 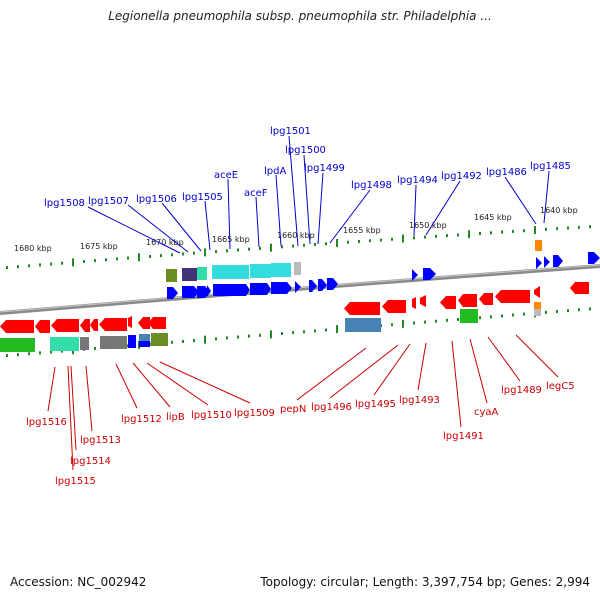 I want to click on gene-label-lpdA: lpdA, so click(x=275, y=171).